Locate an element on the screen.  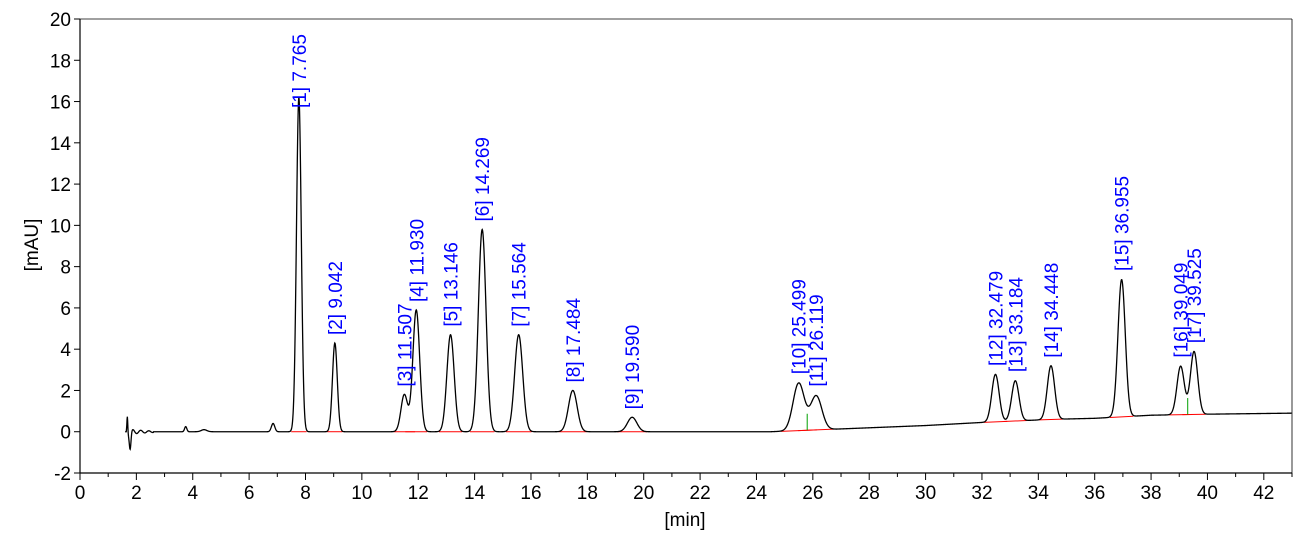
peak-baselines is located at coordinates (748, 415).